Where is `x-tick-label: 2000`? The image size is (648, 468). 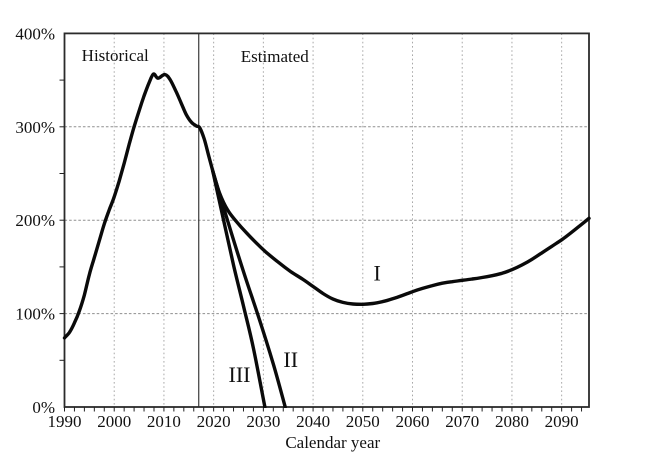 x-tick-label: 2000 is located at coordinates (114, 421).